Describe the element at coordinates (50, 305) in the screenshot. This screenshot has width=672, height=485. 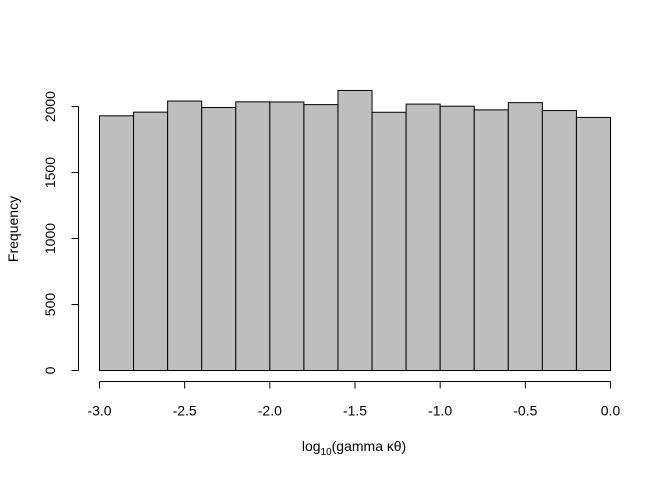
I see `y-tick-label: 500` at that location.